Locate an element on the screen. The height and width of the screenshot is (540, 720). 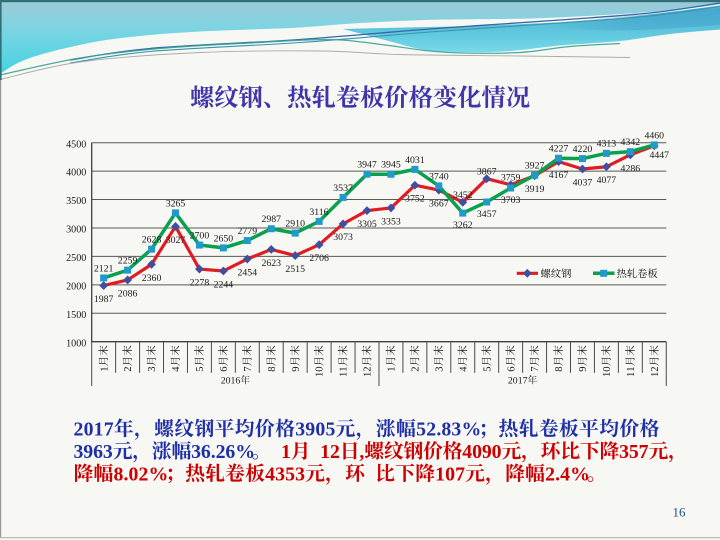
svg-text: 3027 is located at coordinates (176, 240).